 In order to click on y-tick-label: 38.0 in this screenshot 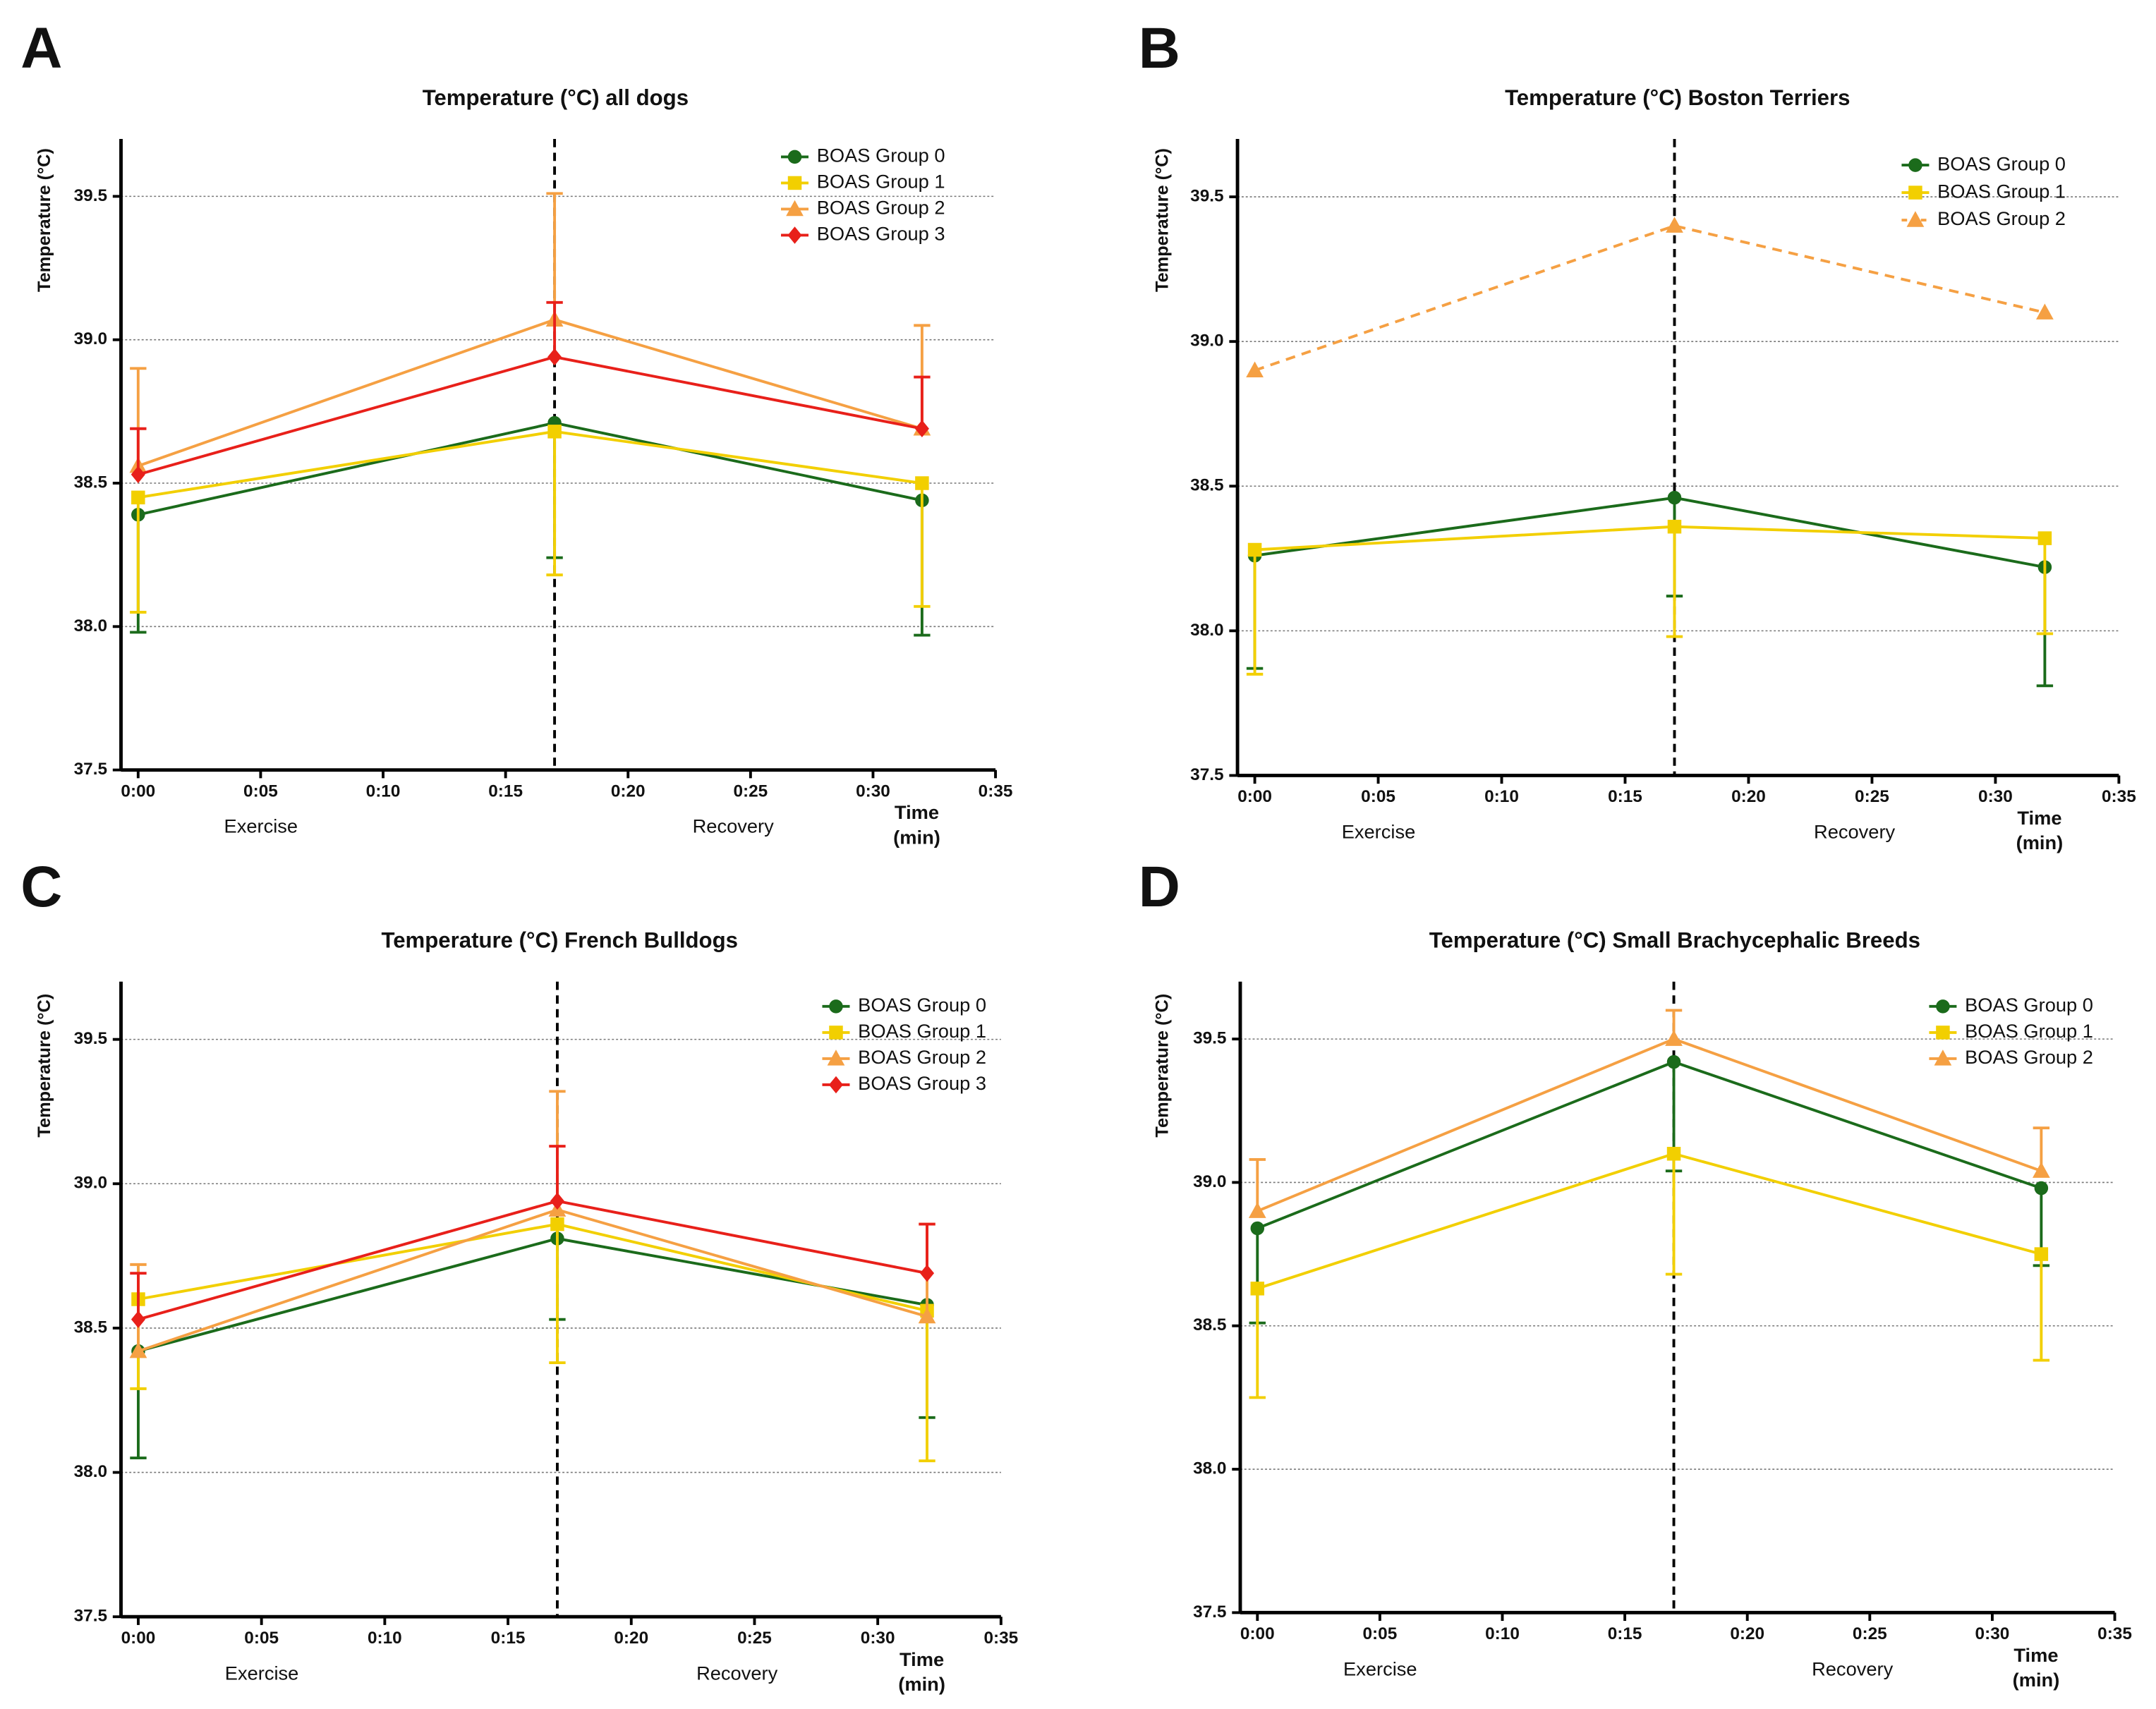, I will do `click(1206, 630)`.